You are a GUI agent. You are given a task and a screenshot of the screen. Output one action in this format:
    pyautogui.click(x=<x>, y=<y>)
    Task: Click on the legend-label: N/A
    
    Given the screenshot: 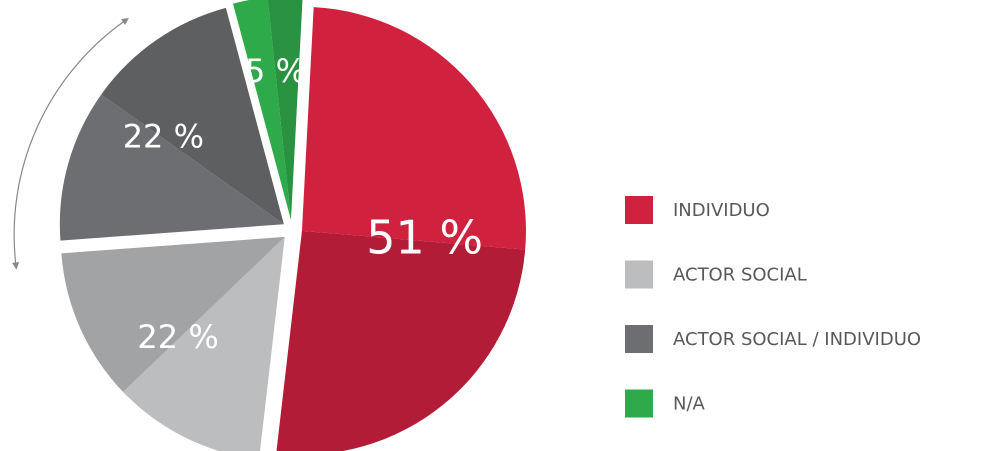 What is the action you would take?
    pyautogui.click(x=689, y=404)
    